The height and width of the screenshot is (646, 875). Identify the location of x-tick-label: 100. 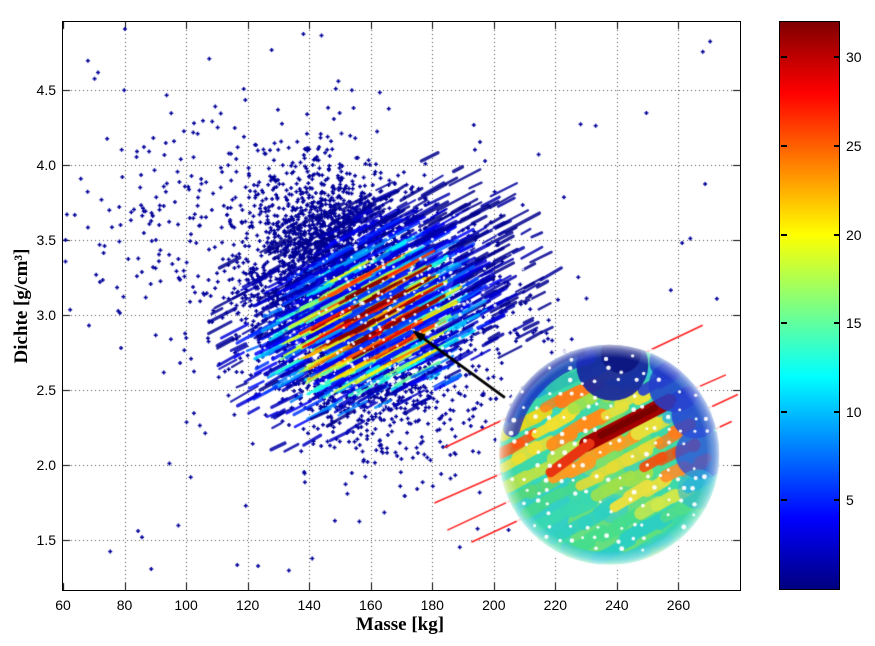
(186, 605).